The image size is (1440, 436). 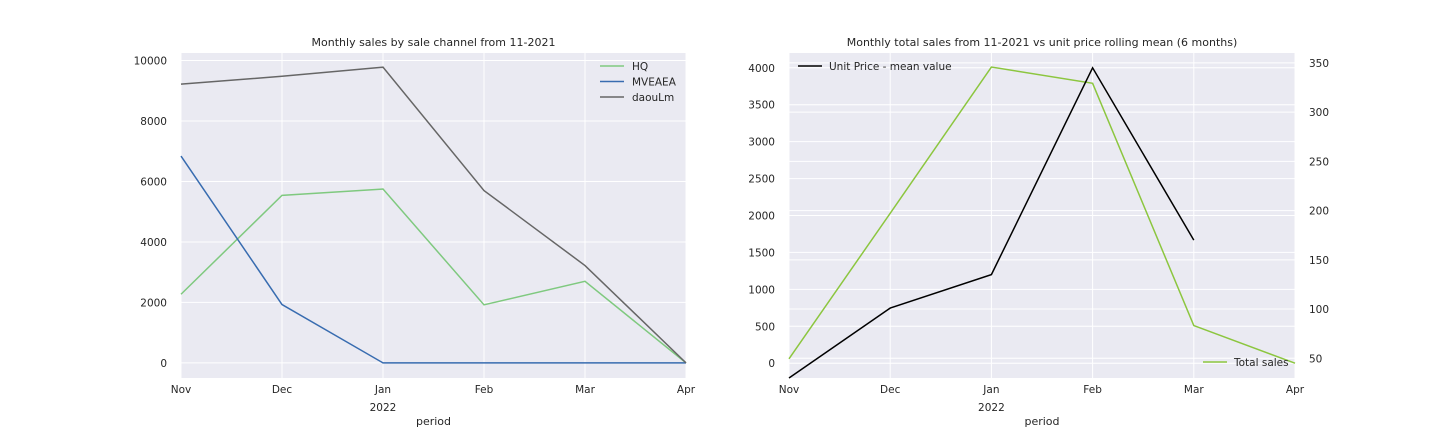 I want to click on right-x-tick-label: Apr, so click(x=1295, y=390).